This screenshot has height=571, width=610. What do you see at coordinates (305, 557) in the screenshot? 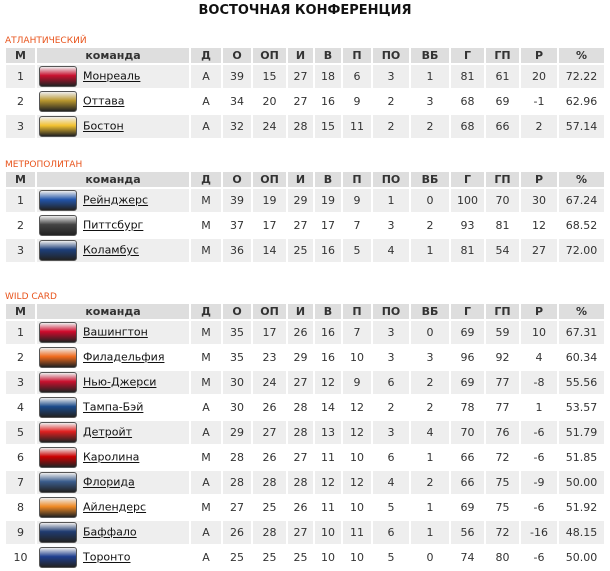
I see `table-row: 10 Торонто А 25 25 25 10 10 5 0 74 80 -6 50.00` at bounding box center [305, 557].